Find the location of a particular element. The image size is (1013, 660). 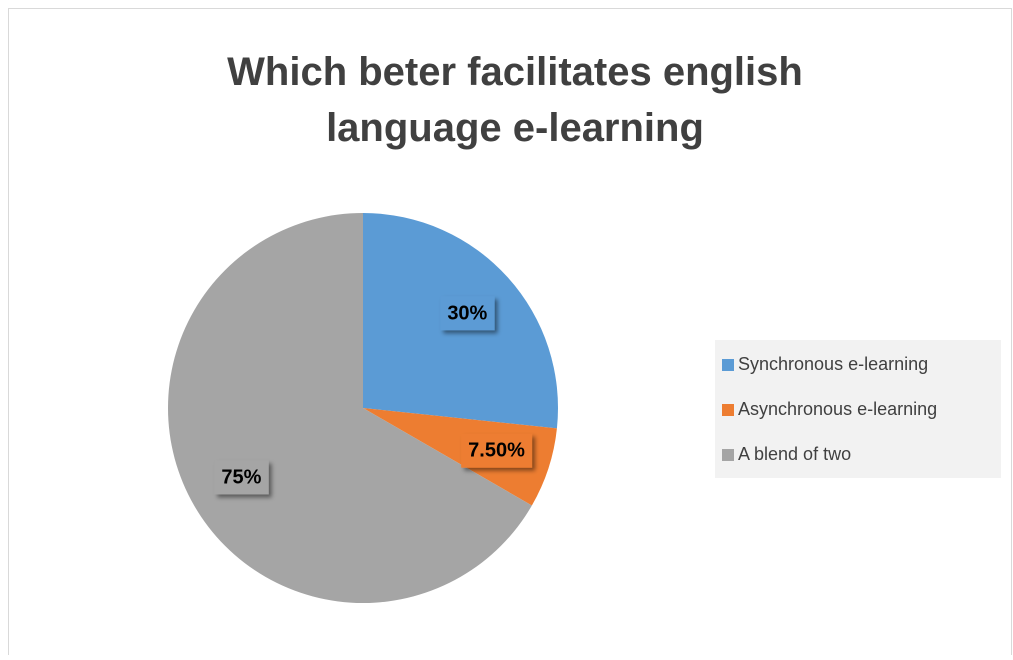

data-label: 7.50% is located at coordinates (497, 450).